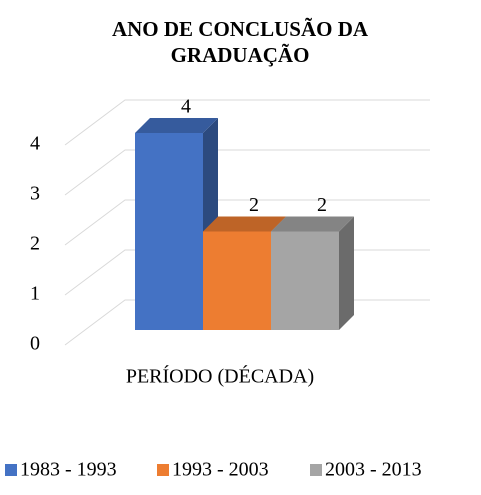  I want to click on data-label: 4, so click(186, 107).